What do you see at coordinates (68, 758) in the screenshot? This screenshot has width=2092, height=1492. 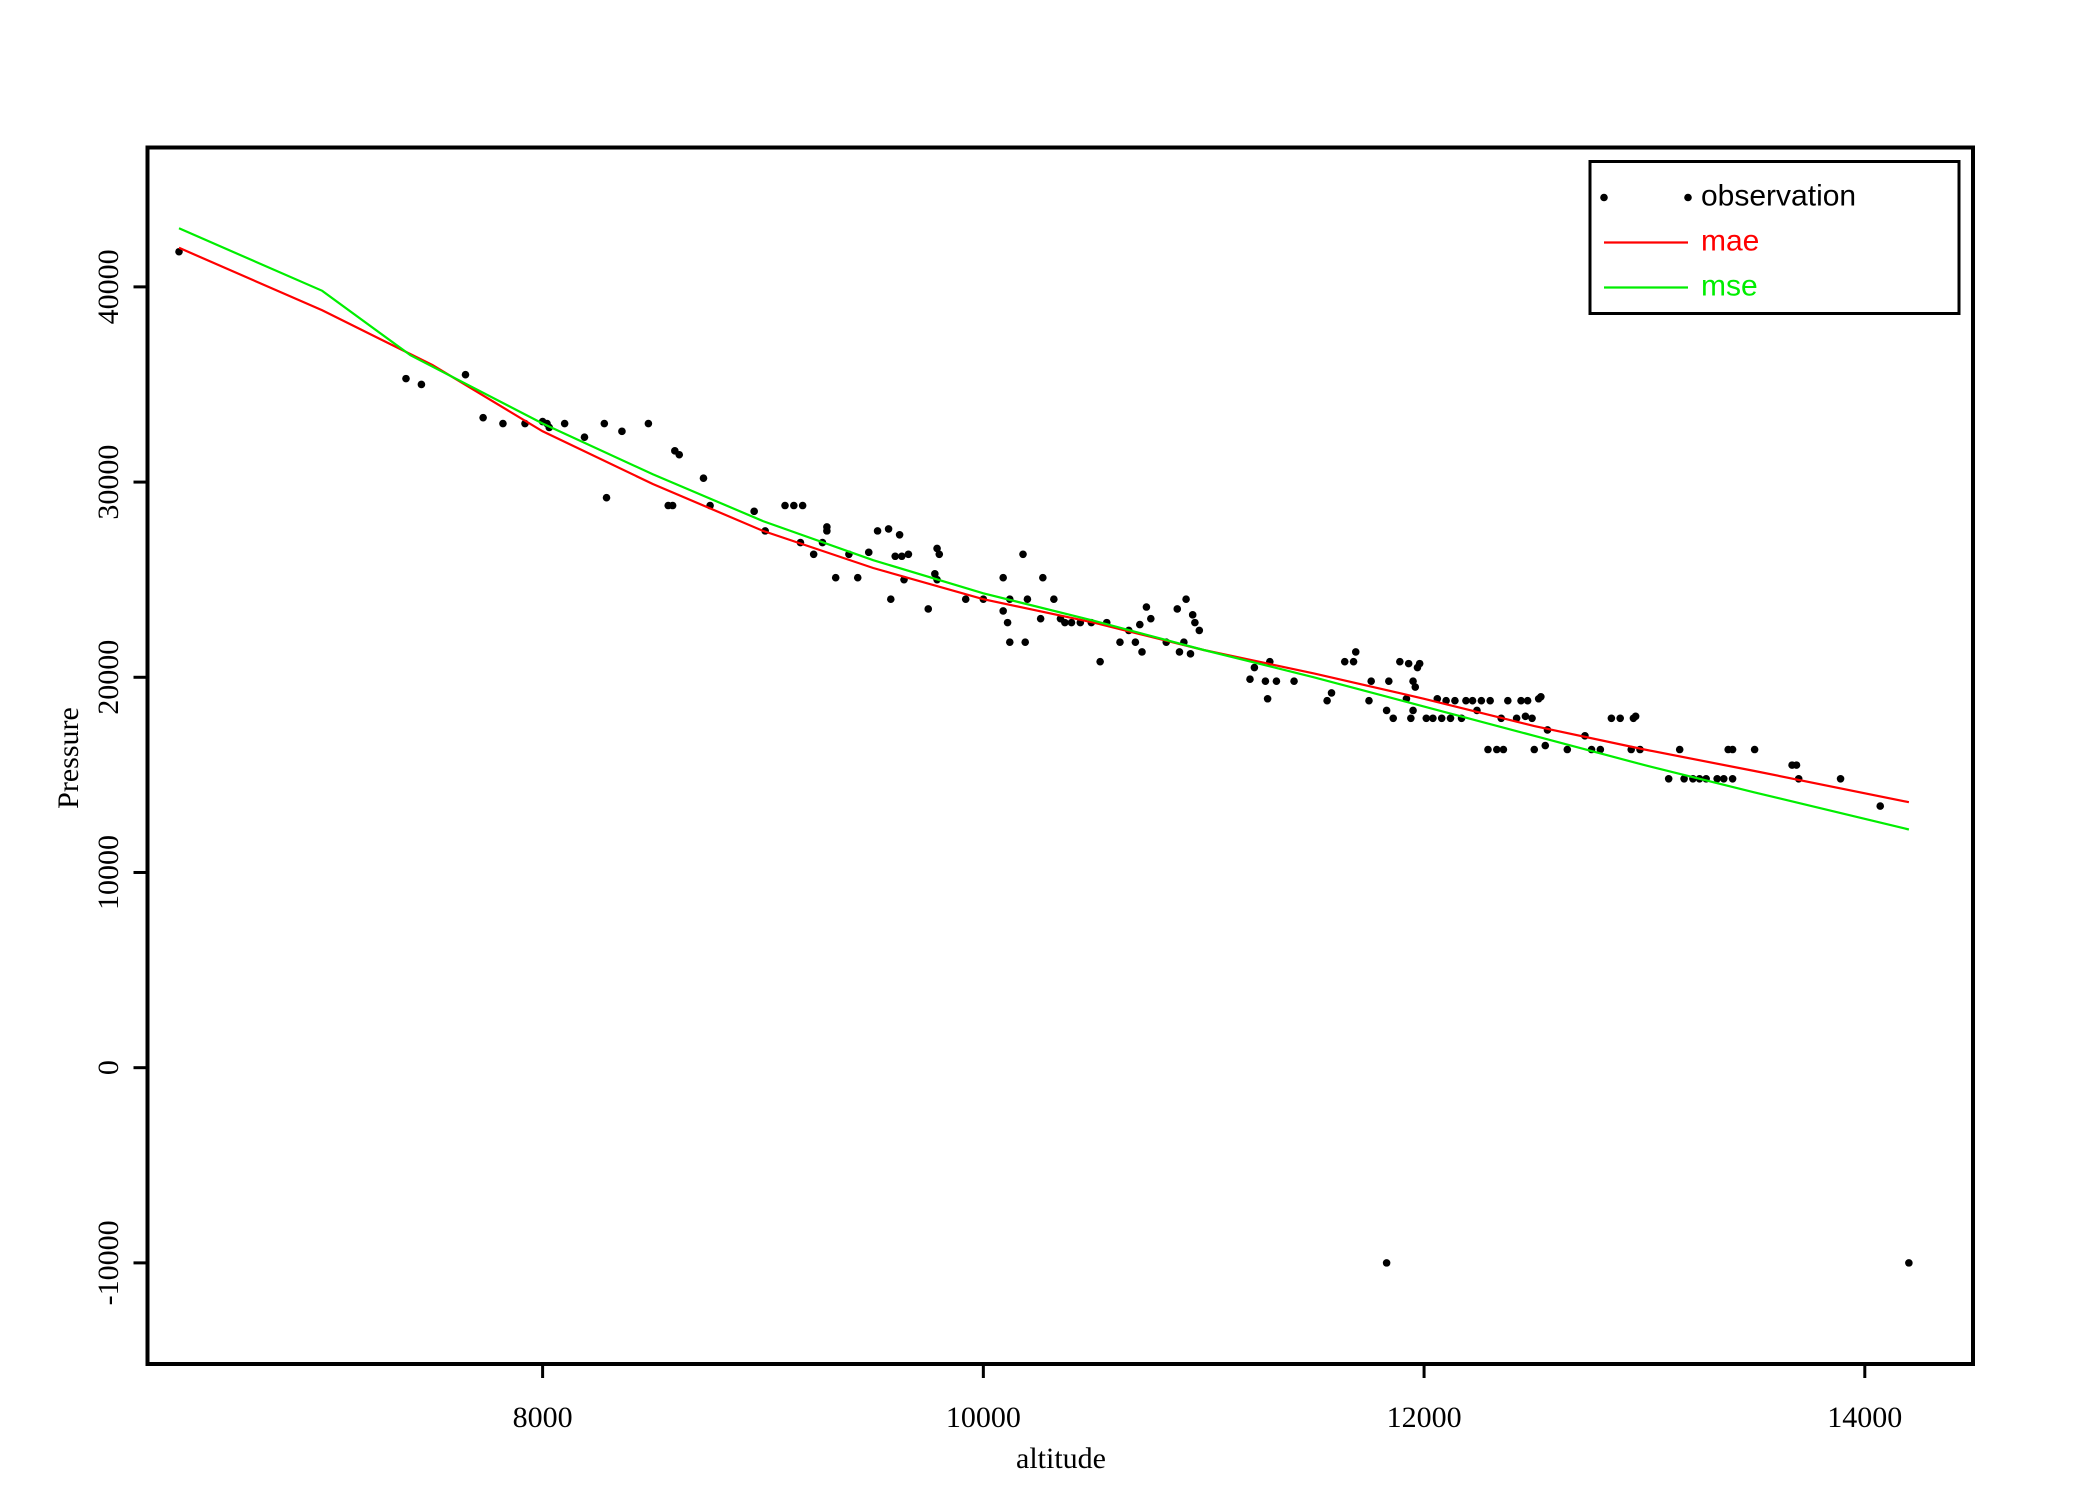 I see `y-axis-label: Pressure` at bounding box center [68, 758].